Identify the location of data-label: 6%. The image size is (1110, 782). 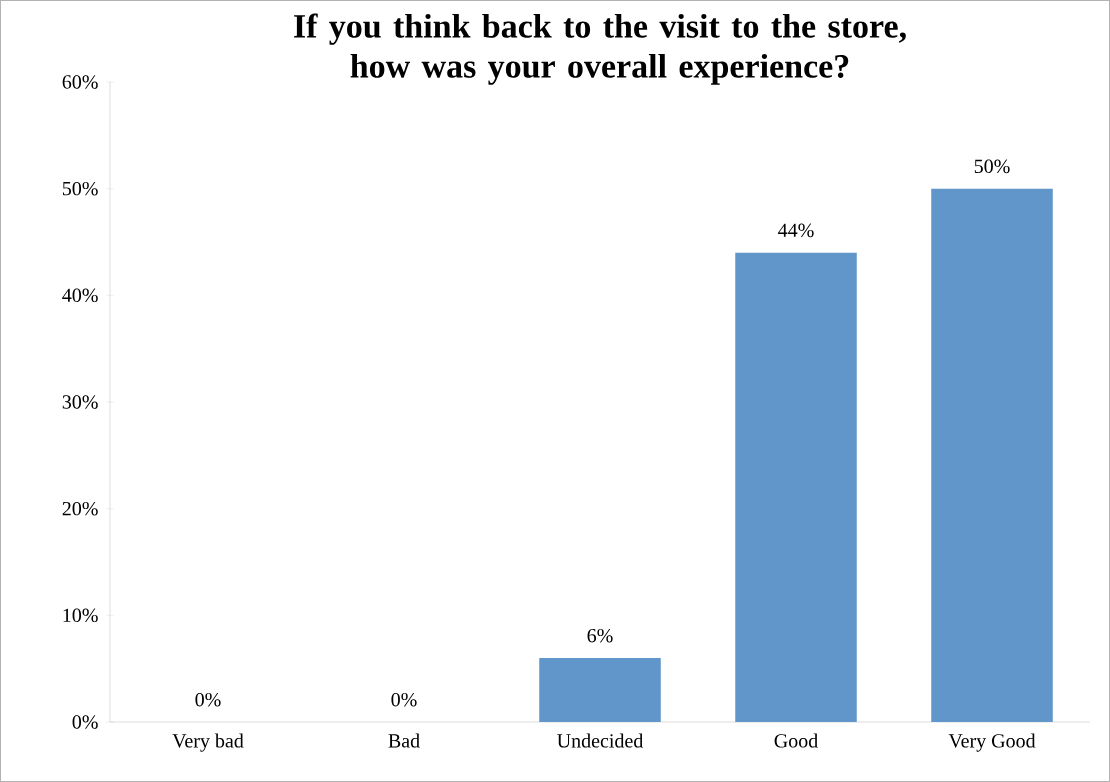
(600, 635).